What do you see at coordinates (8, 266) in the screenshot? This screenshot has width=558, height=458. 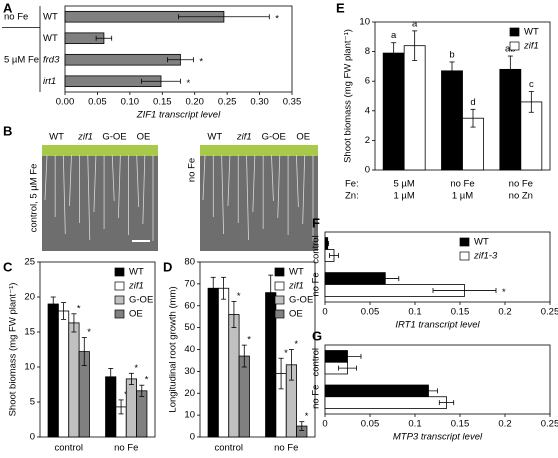 I see `panel-label: C` at bounding box center [8, 266].